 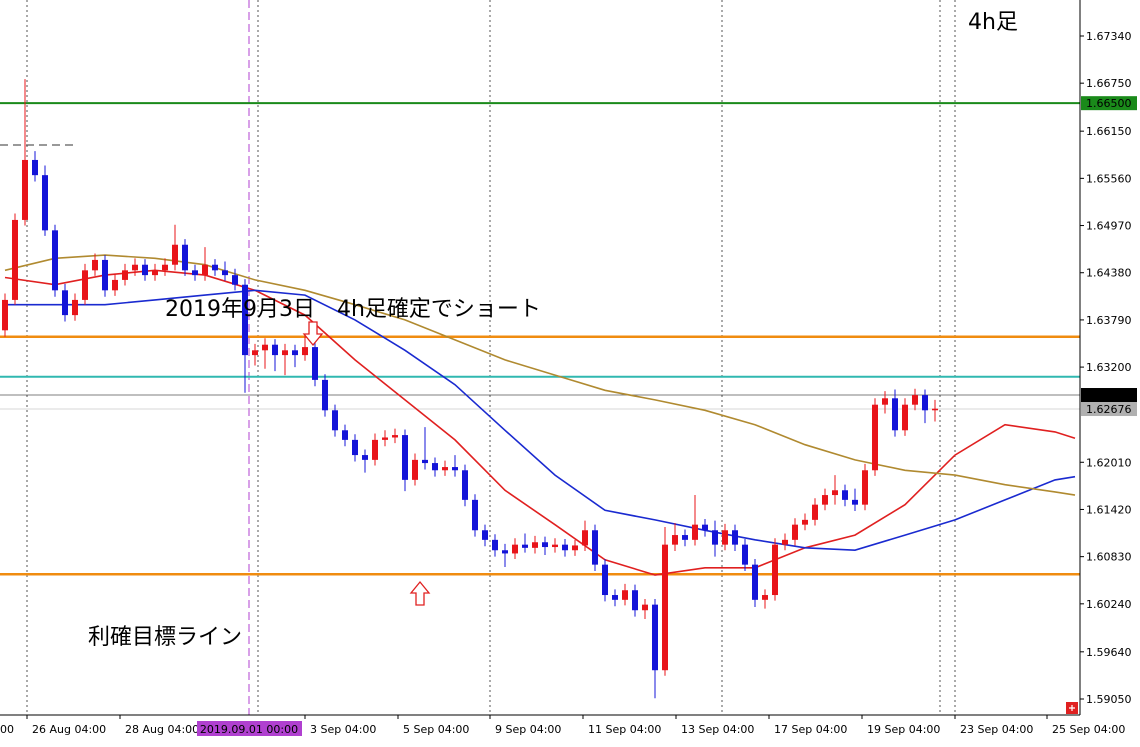 I want to click on x-tick-label: 13 Sep 04:00, so click(x=717, y=729).